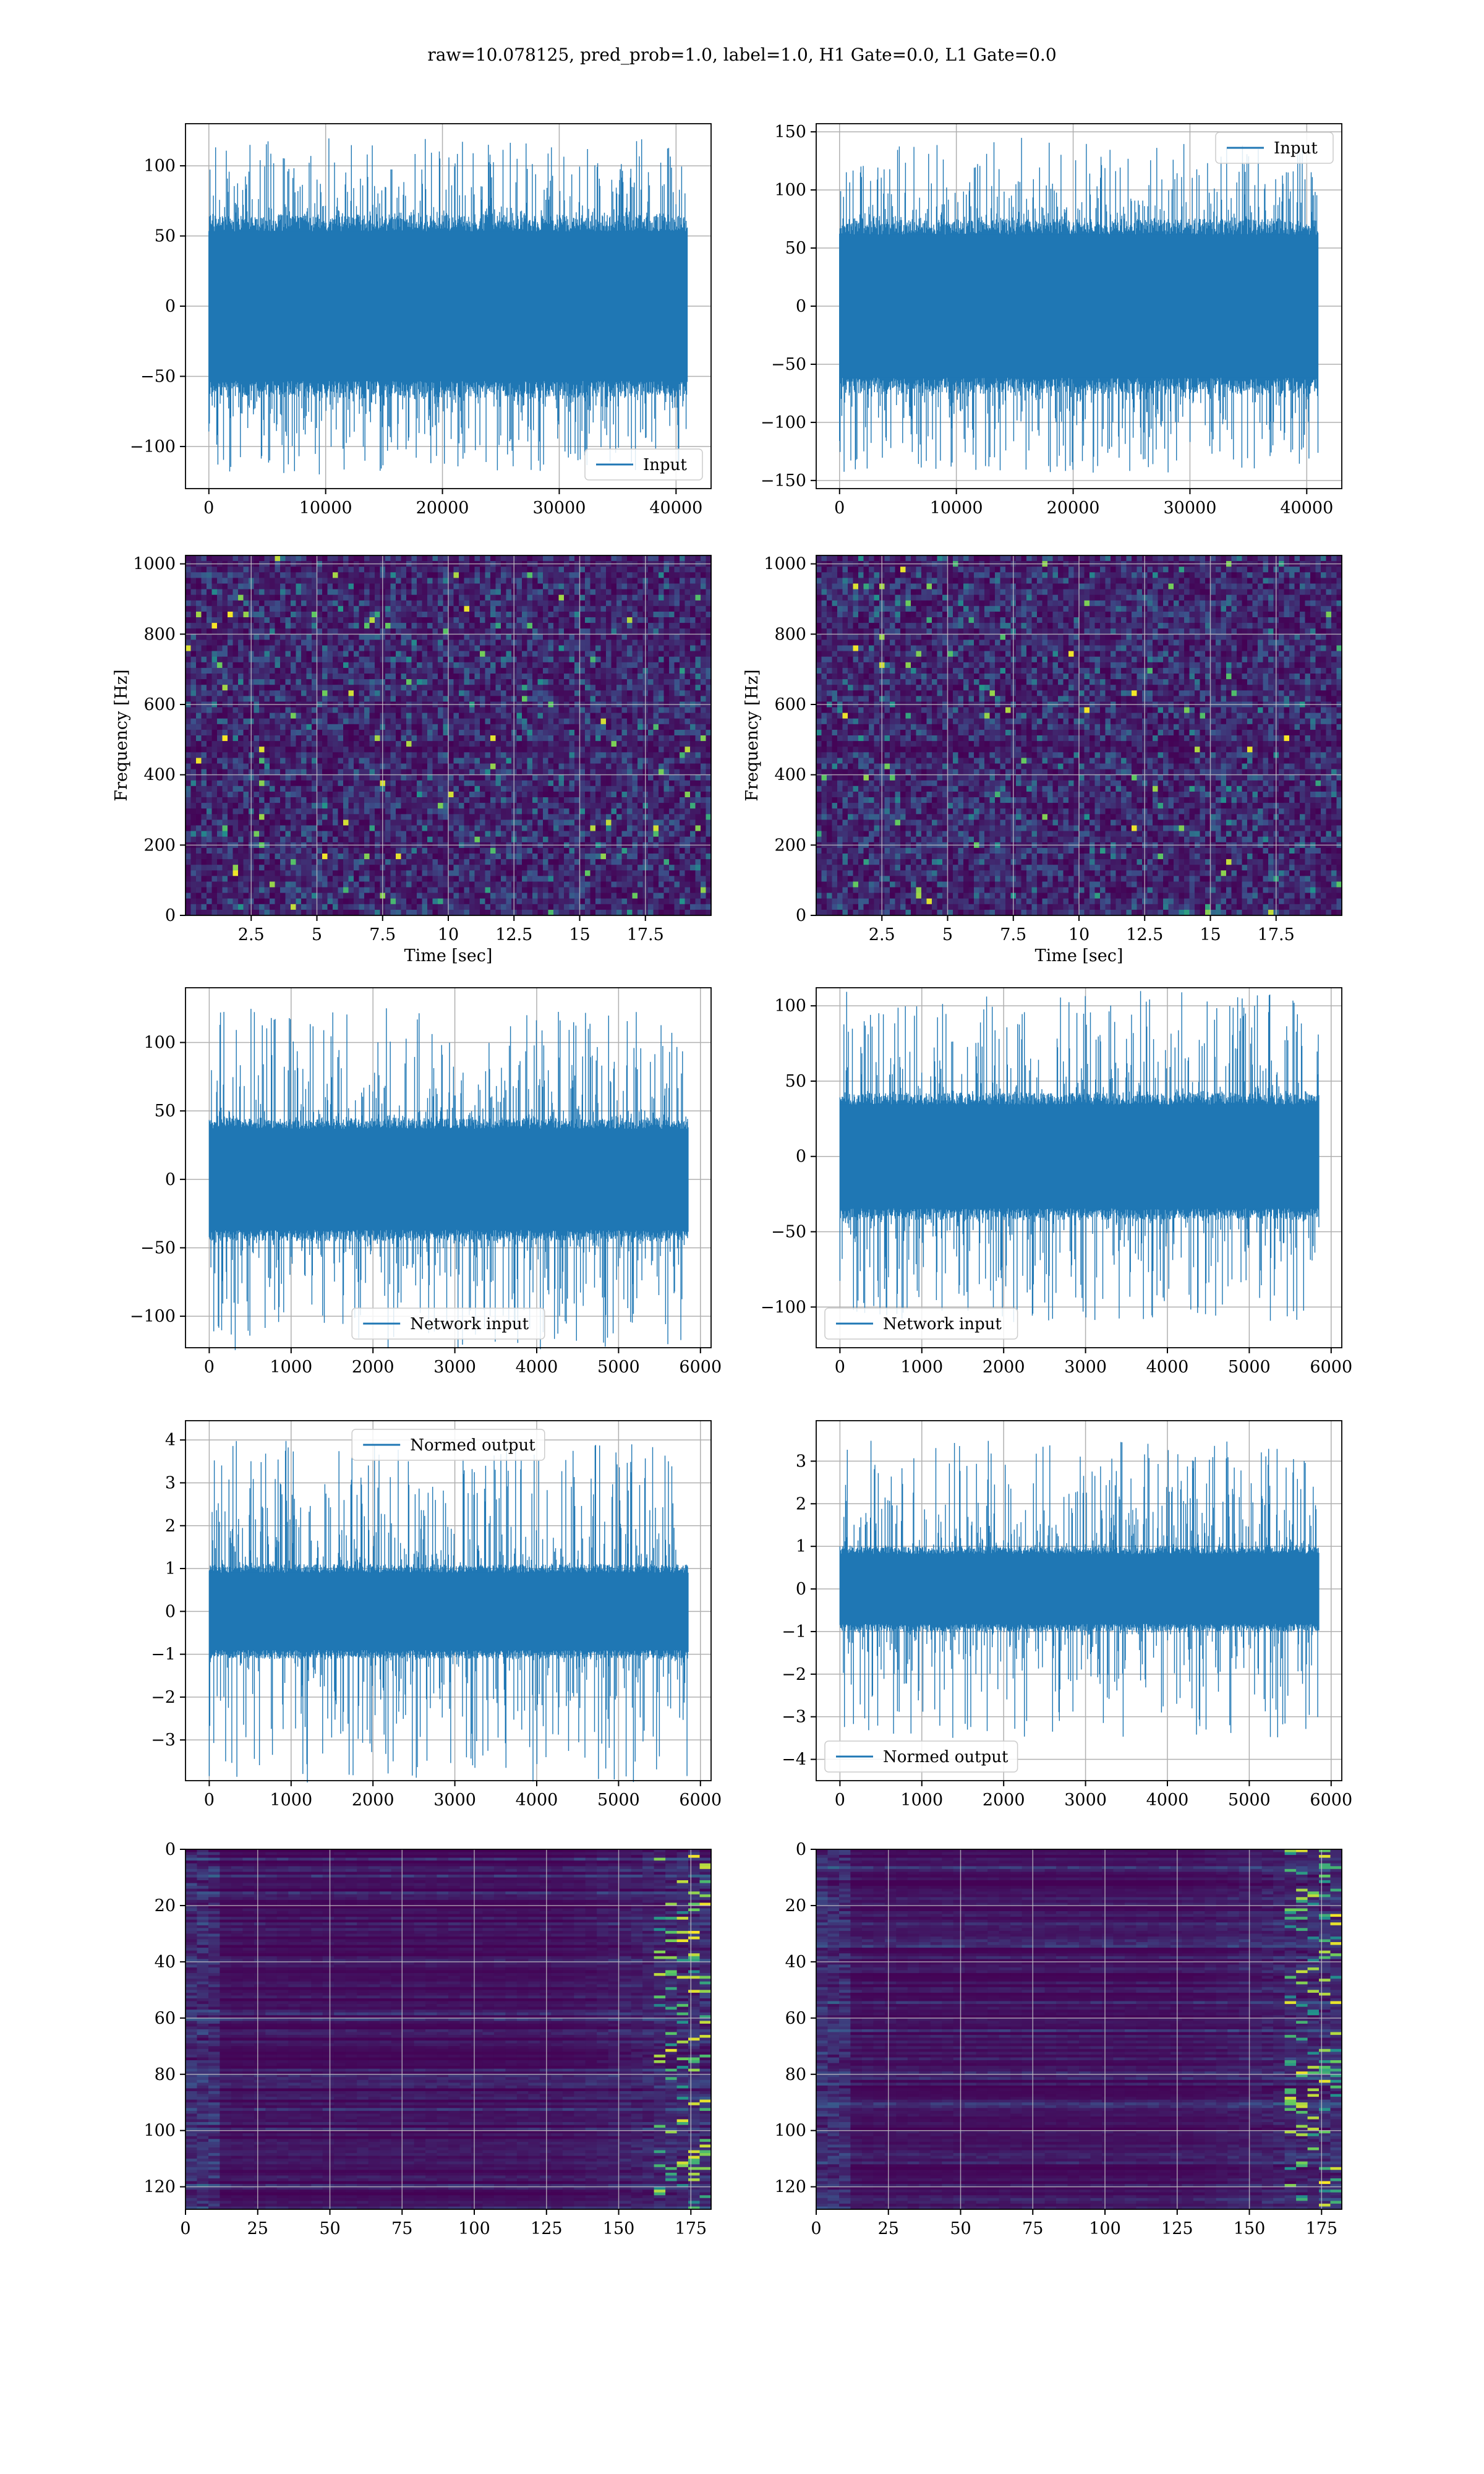 The width and height of the screenshot is (1484, 2474). Describe the element at coordinates (643, 465) in the screenshot. I see `h1-input-legend: Input` at that location.